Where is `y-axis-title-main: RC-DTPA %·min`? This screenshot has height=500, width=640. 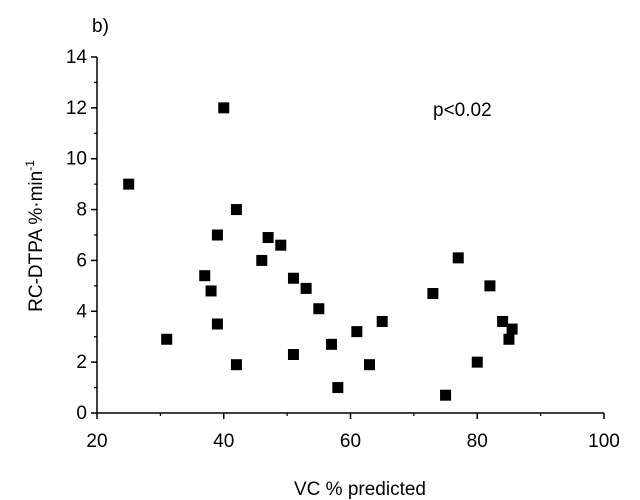 y-axis-title-main: RC-DTPA %·min is located at coordinates (36, 241).